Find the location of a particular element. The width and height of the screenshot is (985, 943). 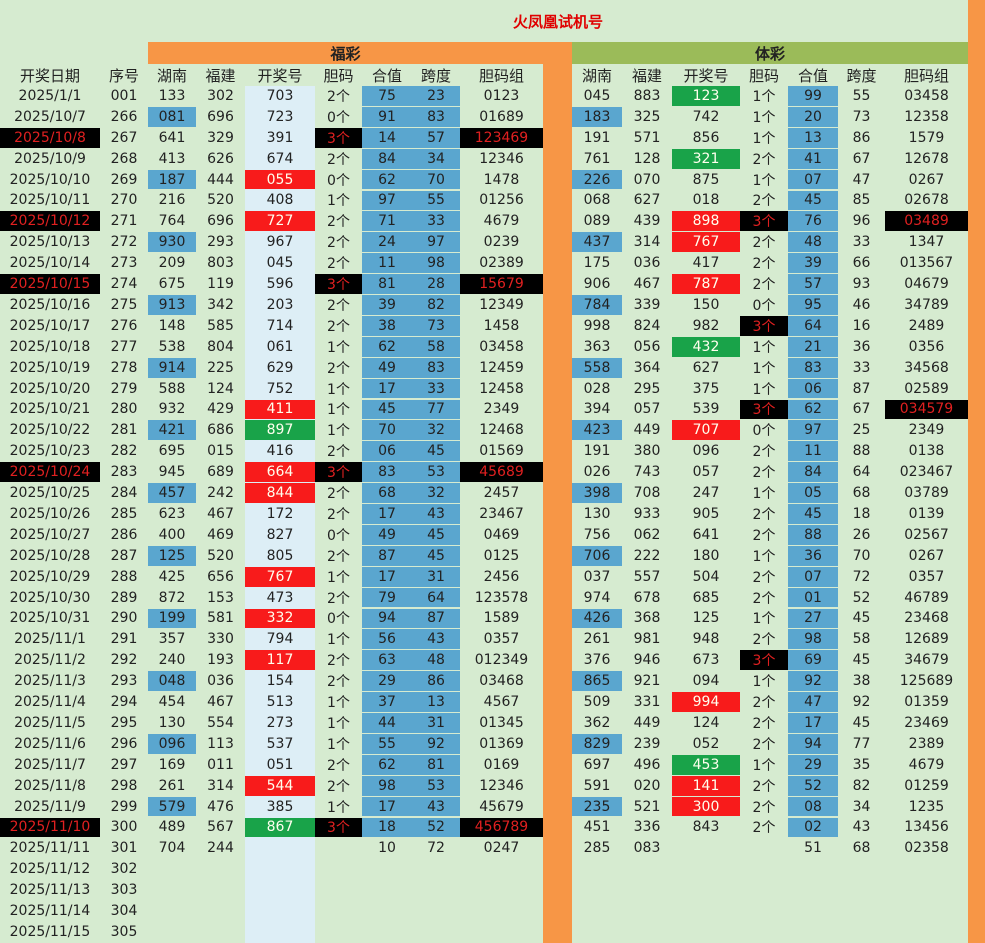

cell: 25 is located at coordinates (861, 430).